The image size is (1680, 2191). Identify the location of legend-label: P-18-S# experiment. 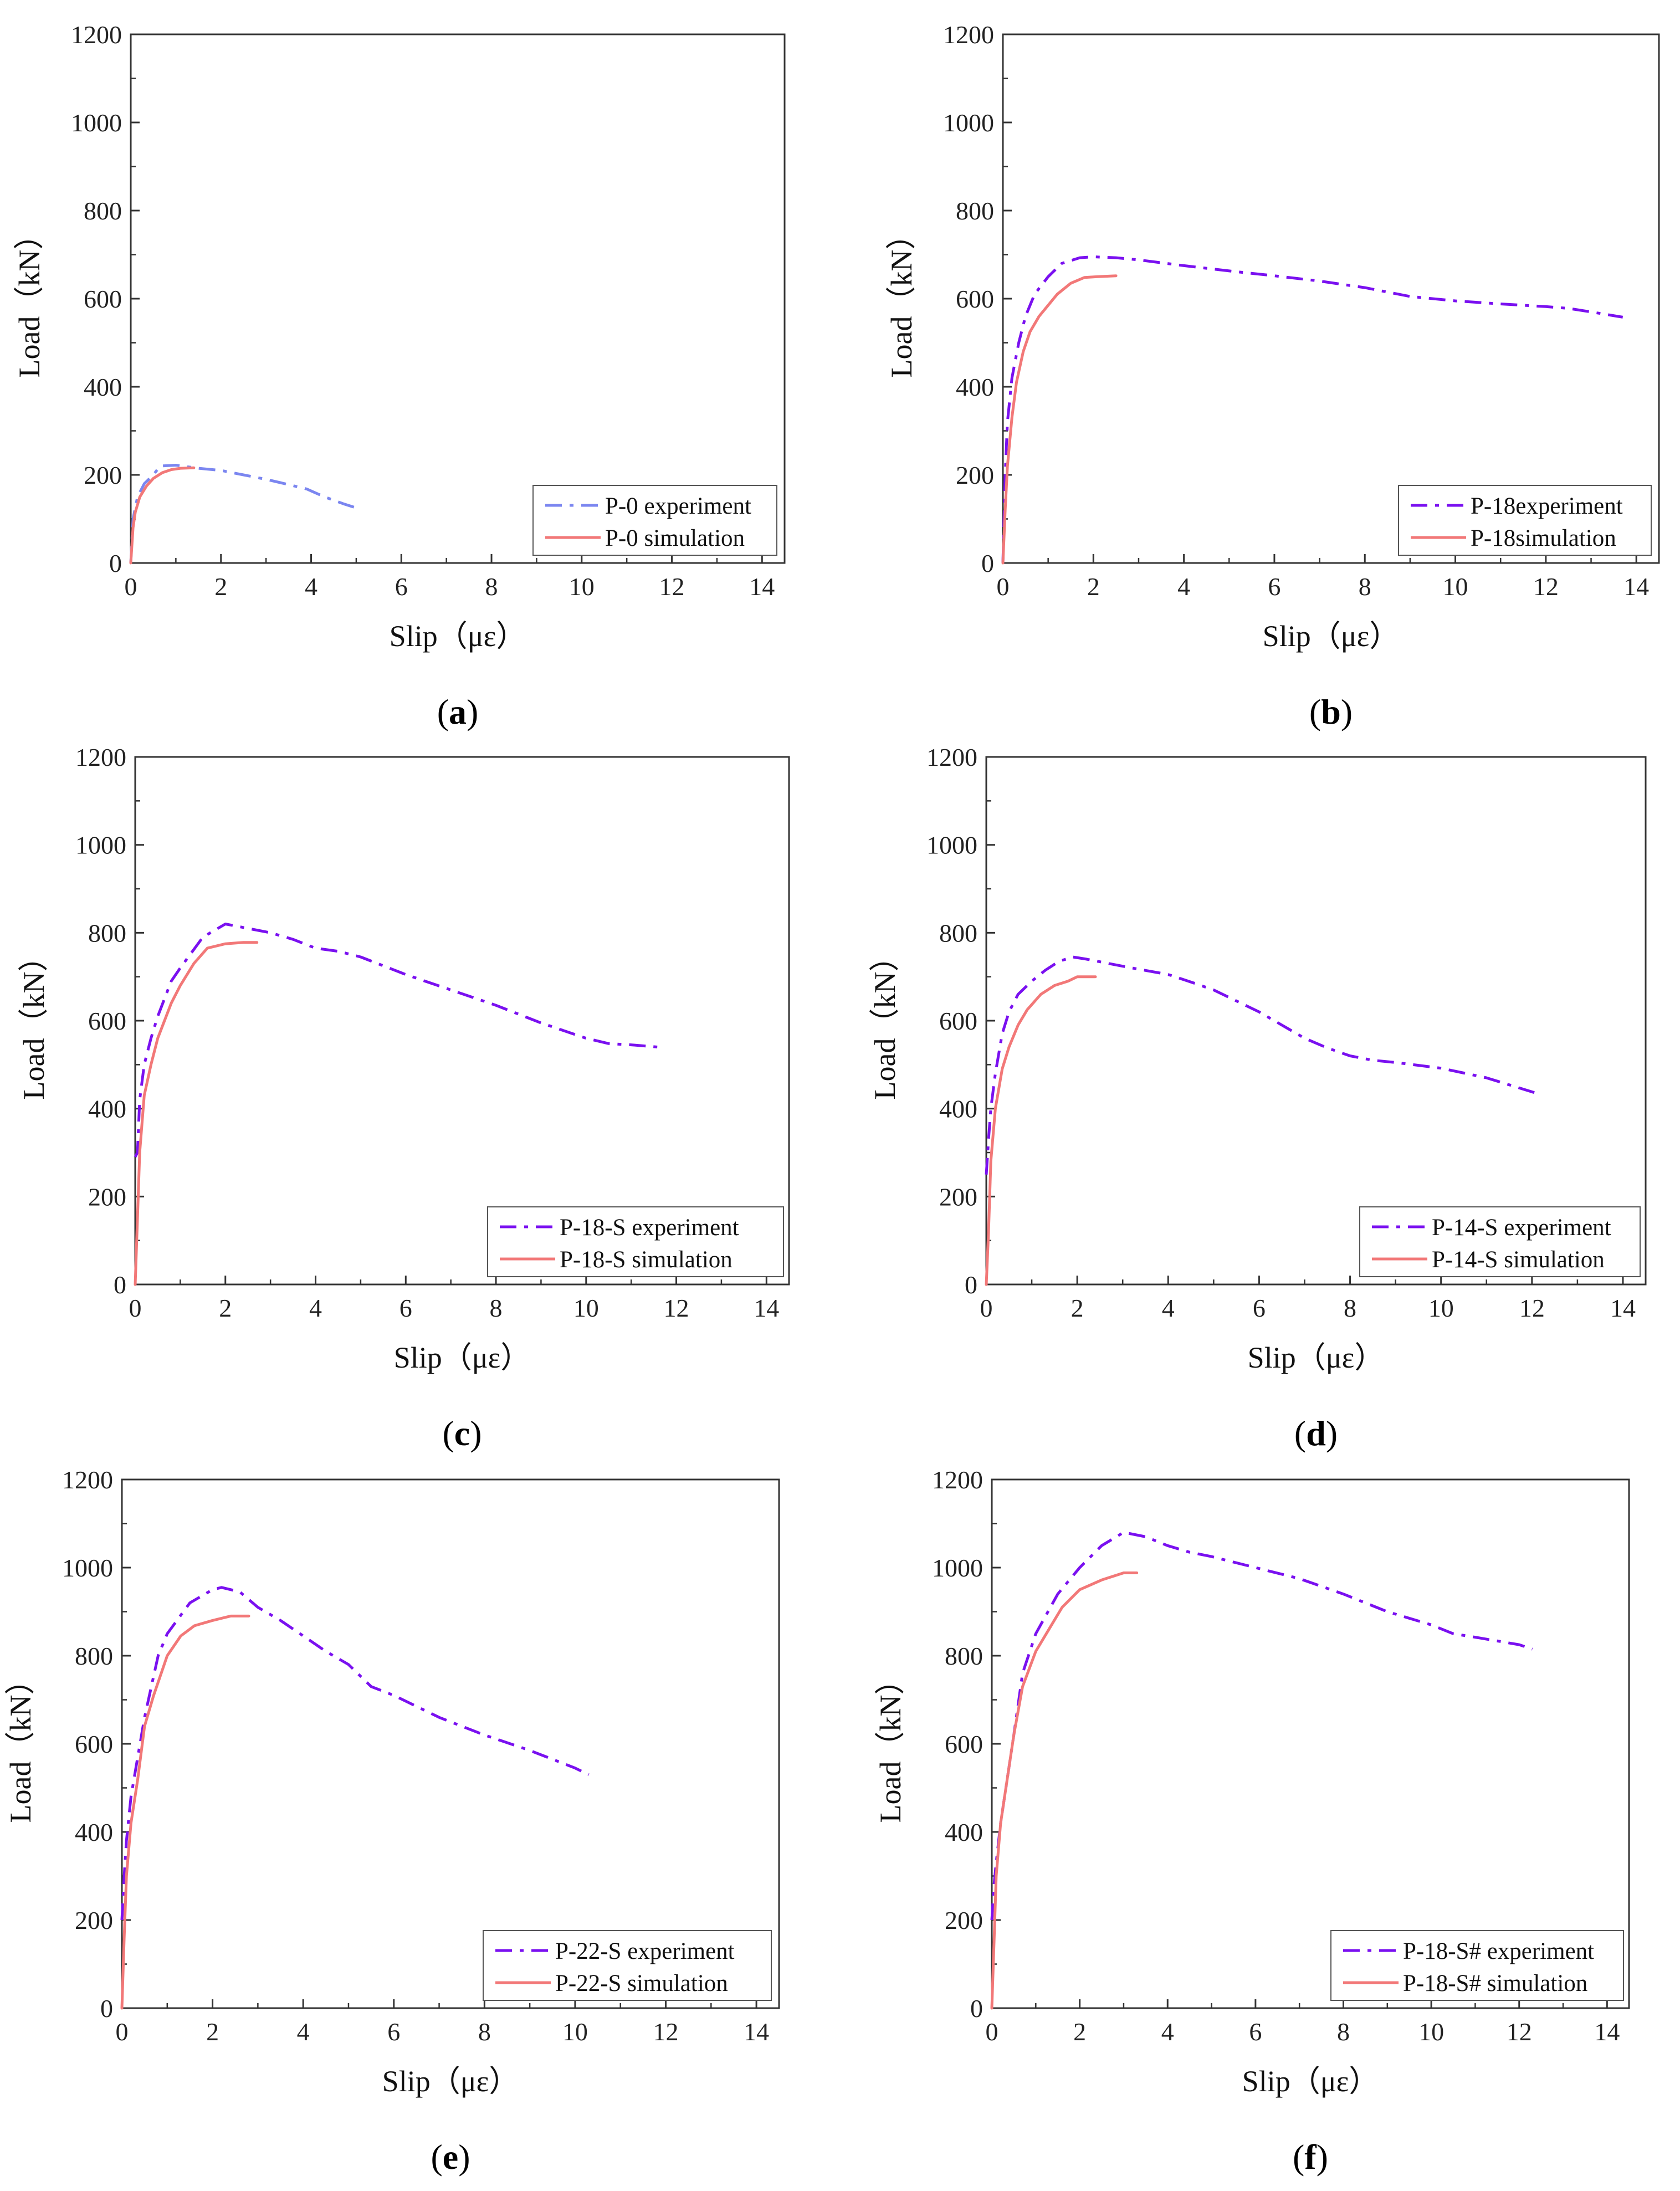
(1499, 1951).